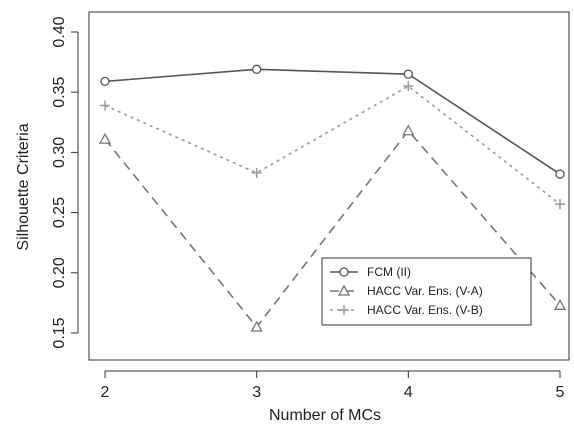 This screenshot has width=574, height=430. I want to click on legend-label: HACC Var. Ens. (V-B), so click(425, 310).